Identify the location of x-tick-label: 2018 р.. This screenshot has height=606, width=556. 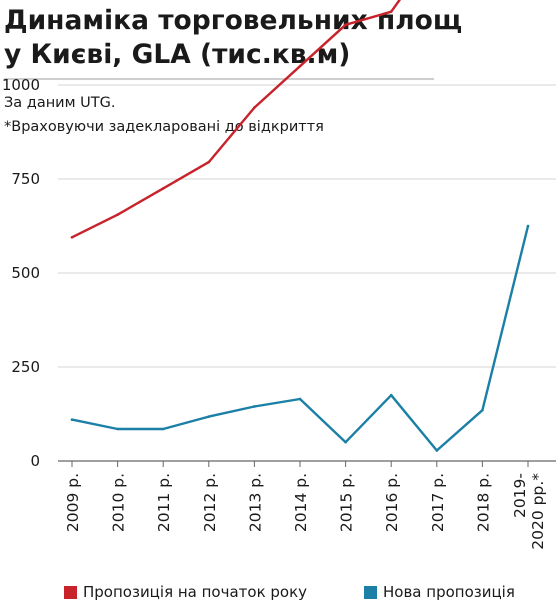
(483, 502).